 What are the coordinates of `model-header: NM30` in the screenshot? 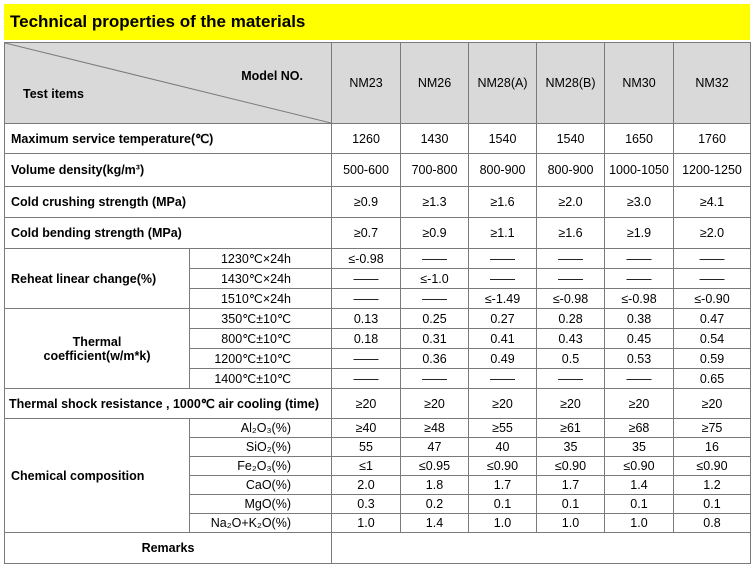 It's located at (639, 83).